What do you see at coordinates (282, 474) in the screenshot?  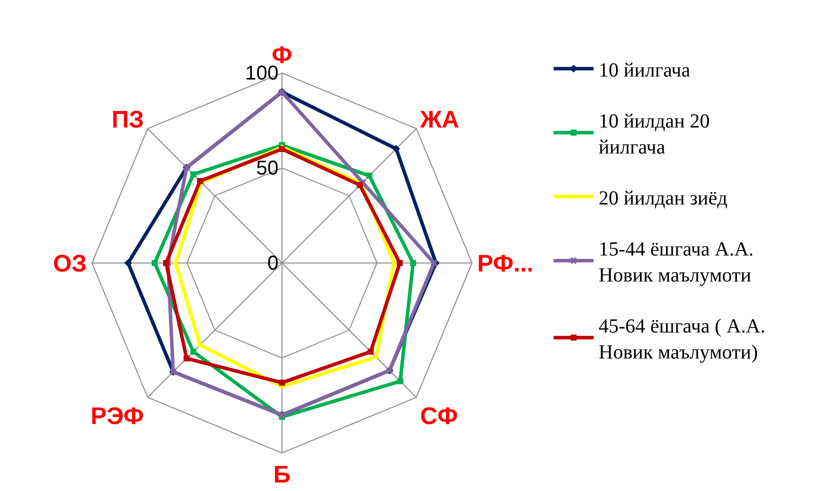 I see `spoke-label: Б` at bounding box center [282, 474].